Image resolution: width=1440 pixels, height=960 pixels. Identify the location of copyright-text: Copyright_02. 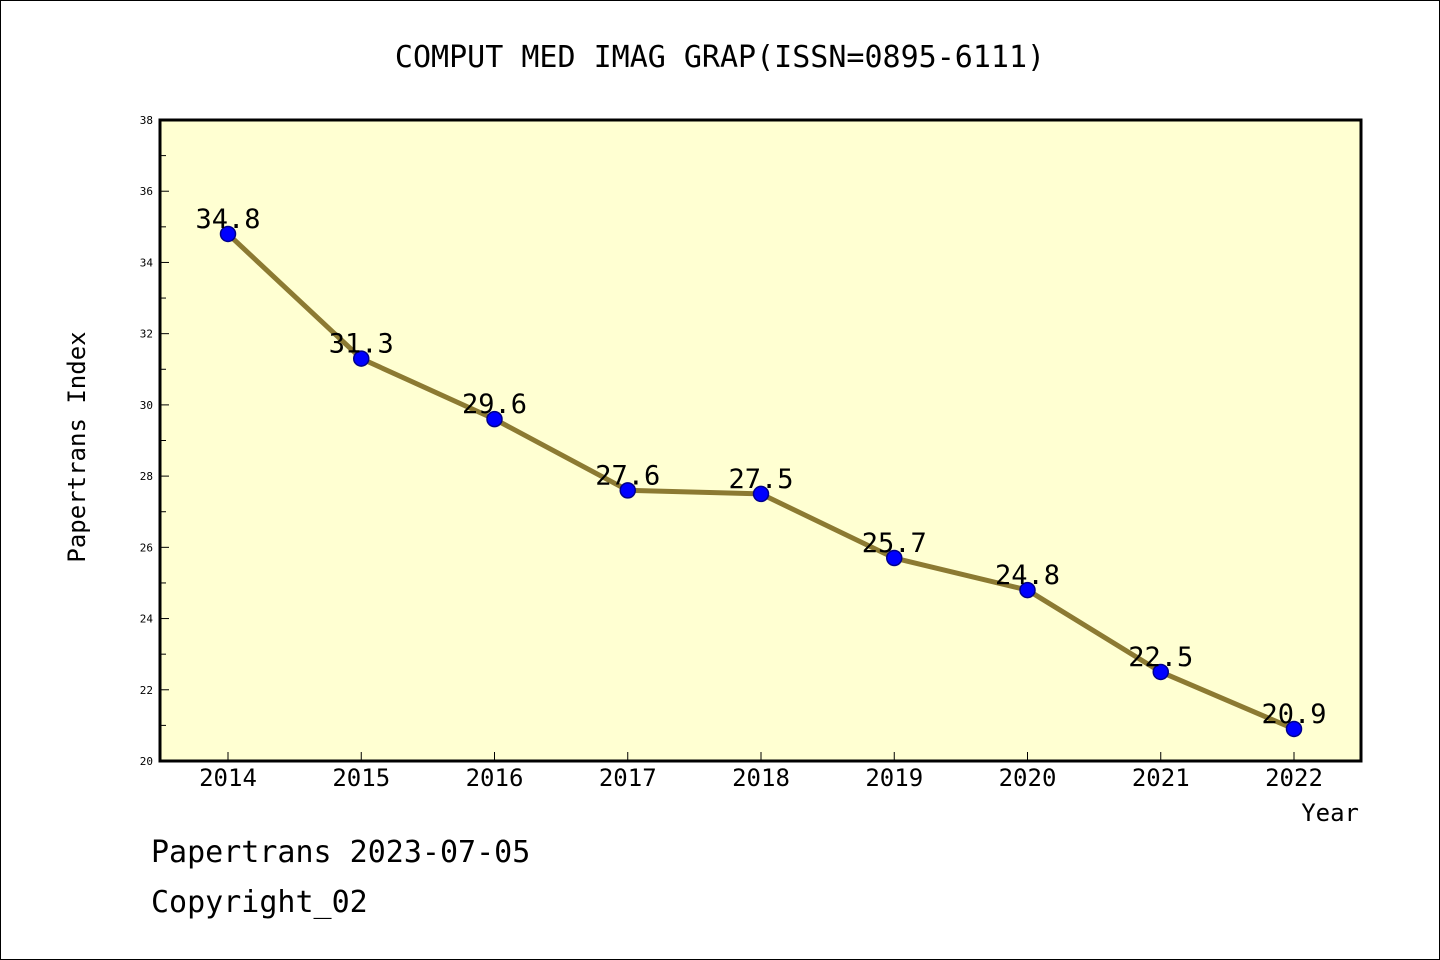
(259, 902).